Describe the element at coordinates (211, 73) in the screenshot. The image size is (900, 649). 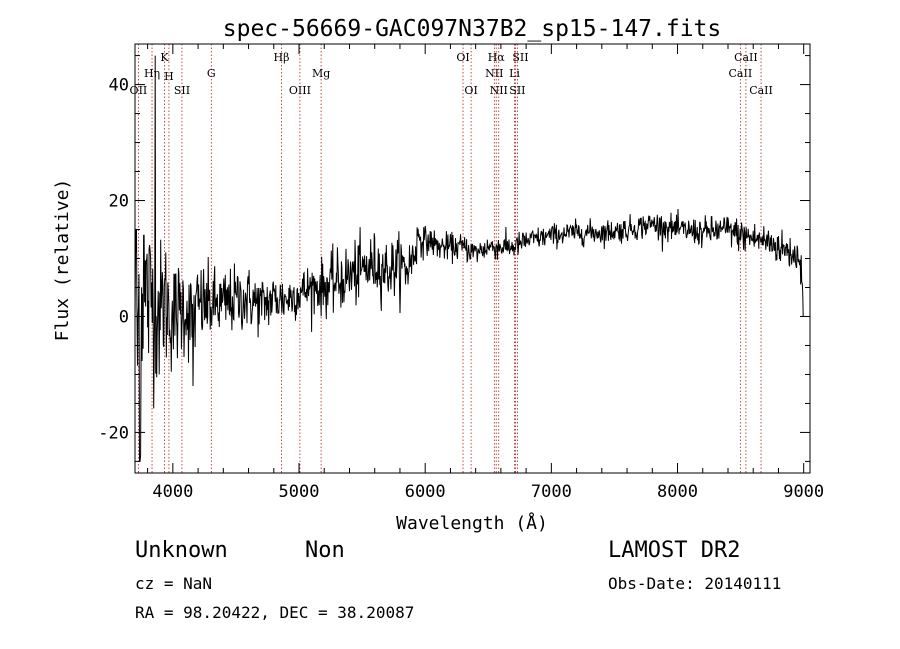
I see `line-label: G` at that location.